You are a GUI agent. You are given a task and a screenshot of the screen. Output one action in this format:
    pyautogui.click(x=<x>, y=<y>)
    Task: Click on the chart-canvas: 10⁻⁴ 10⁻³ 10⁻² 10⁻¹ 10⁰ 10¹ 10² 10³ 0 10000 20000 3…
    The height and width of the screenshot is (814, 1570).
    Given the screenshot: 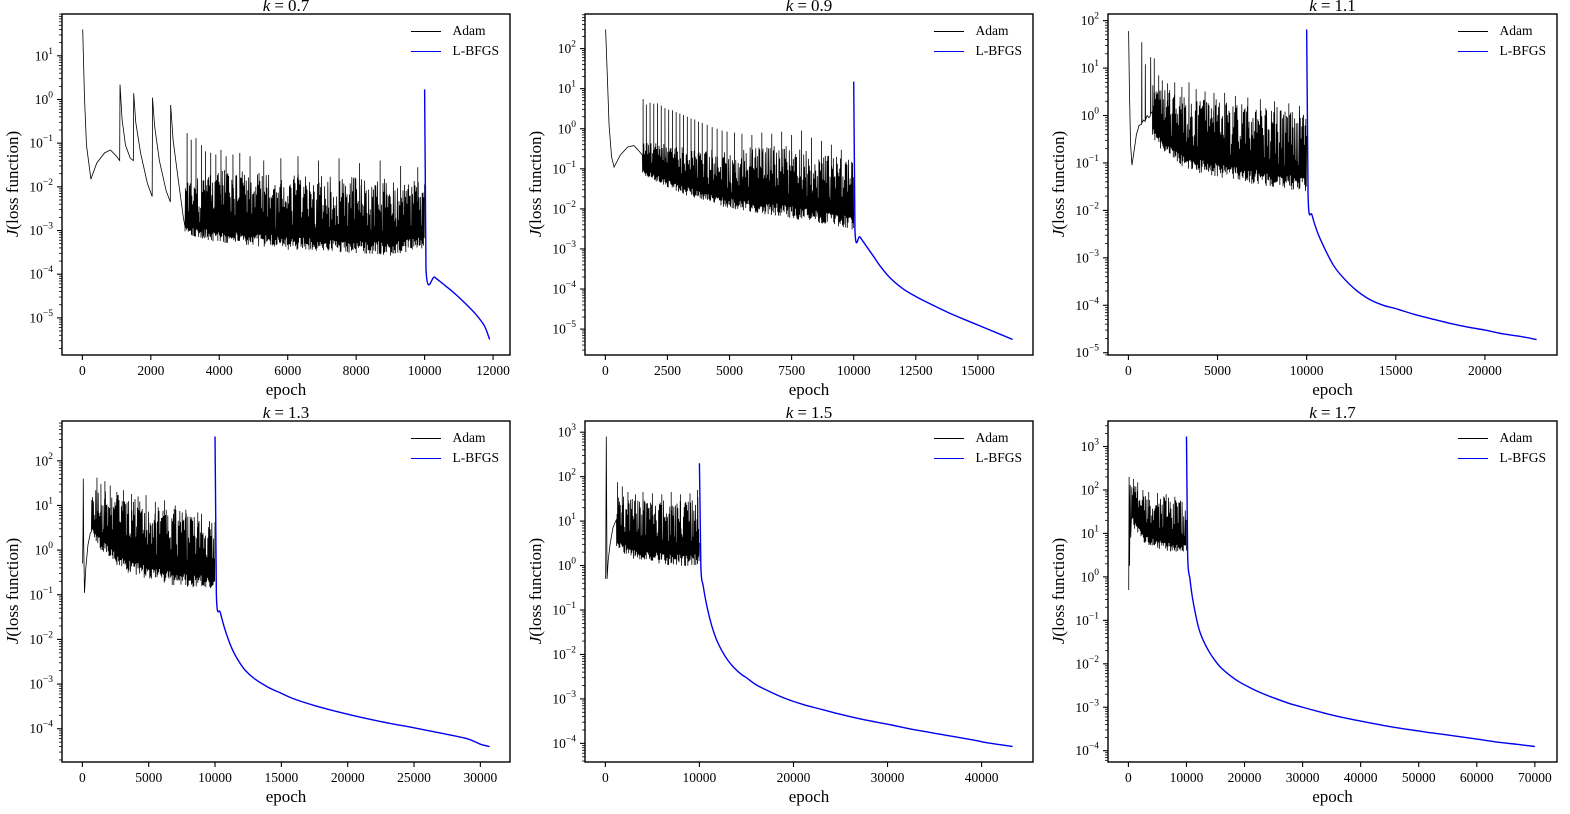 What is the action you would take?
    pyautogui.click(x=793, y=602)
    